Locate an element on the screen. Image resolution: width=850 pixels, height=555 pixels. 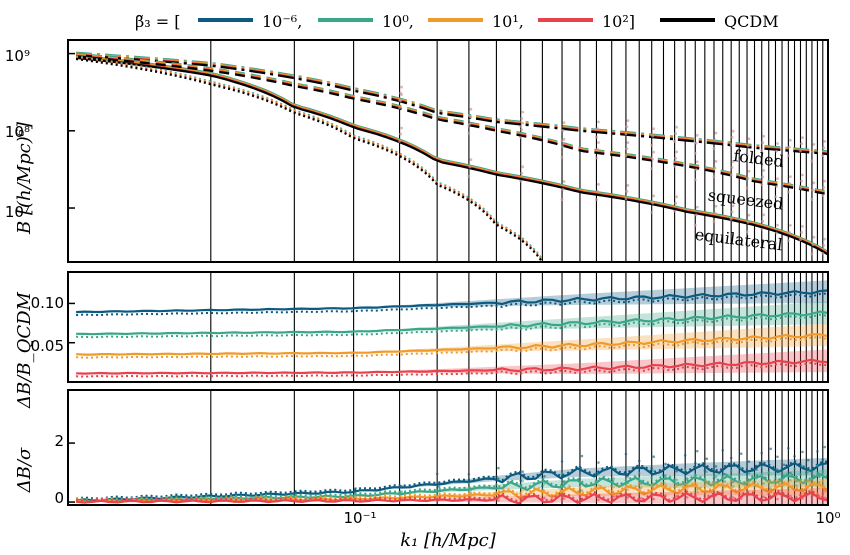
uncertainty-band is located at coordinates (452, 296).